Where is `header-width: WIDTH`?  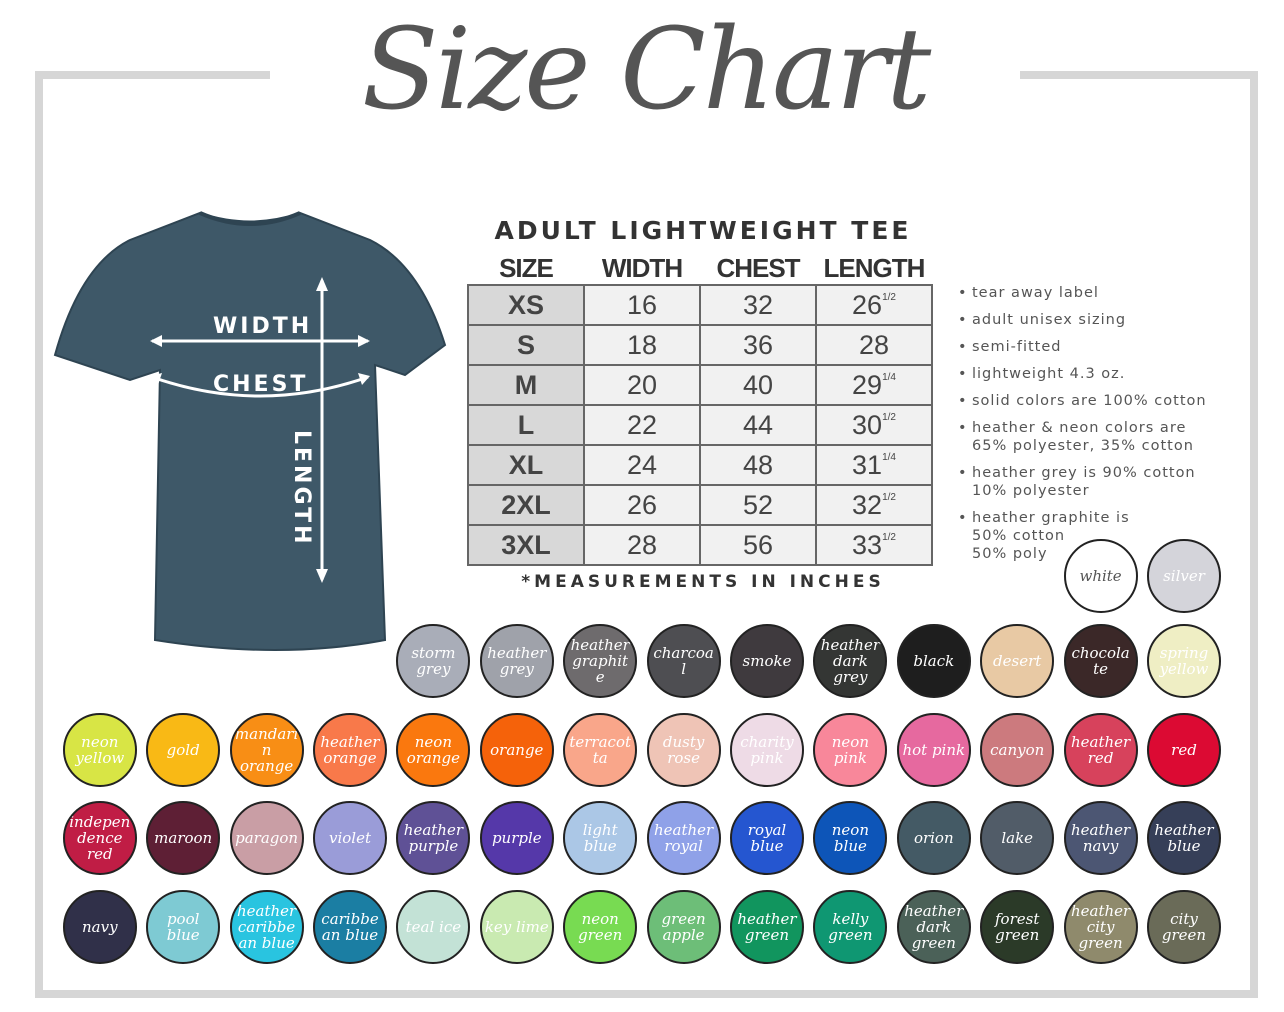
header-width: WIDTH is located at coordinates (642, 267).